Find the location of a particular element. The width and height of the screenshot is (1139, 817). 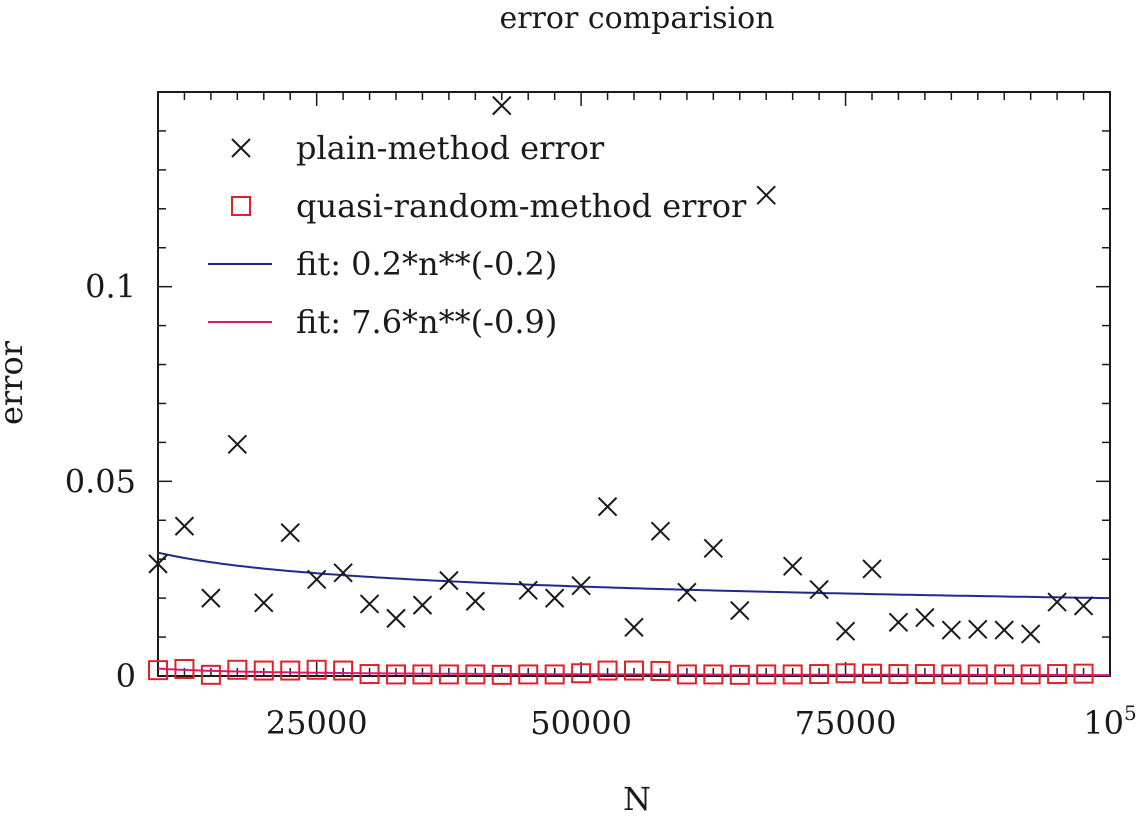

x-axis-label: N is located at coordinates (637, 798).